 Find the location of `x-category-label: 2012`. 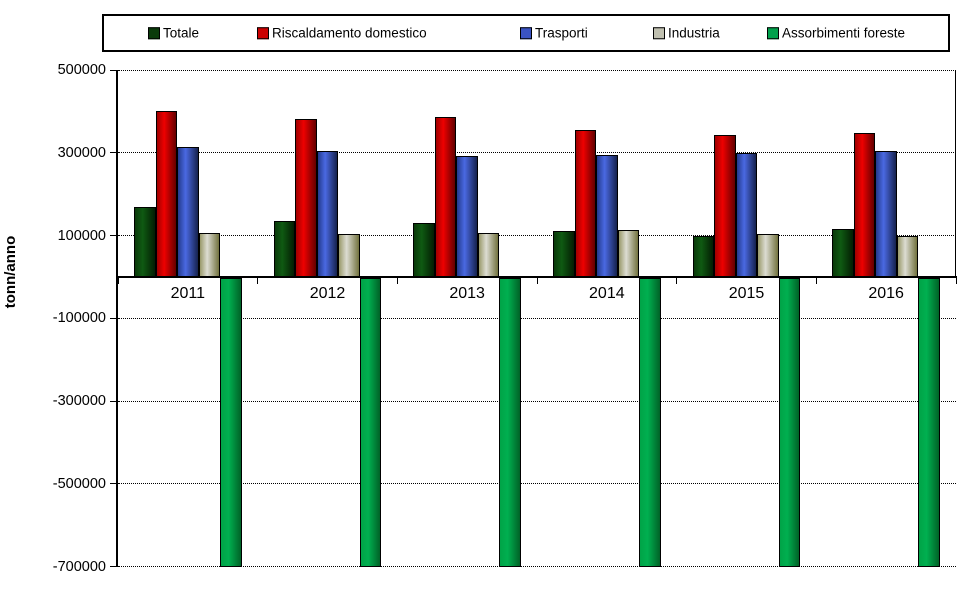

x-category-label: 2012 is located at coordinates (327, 293).